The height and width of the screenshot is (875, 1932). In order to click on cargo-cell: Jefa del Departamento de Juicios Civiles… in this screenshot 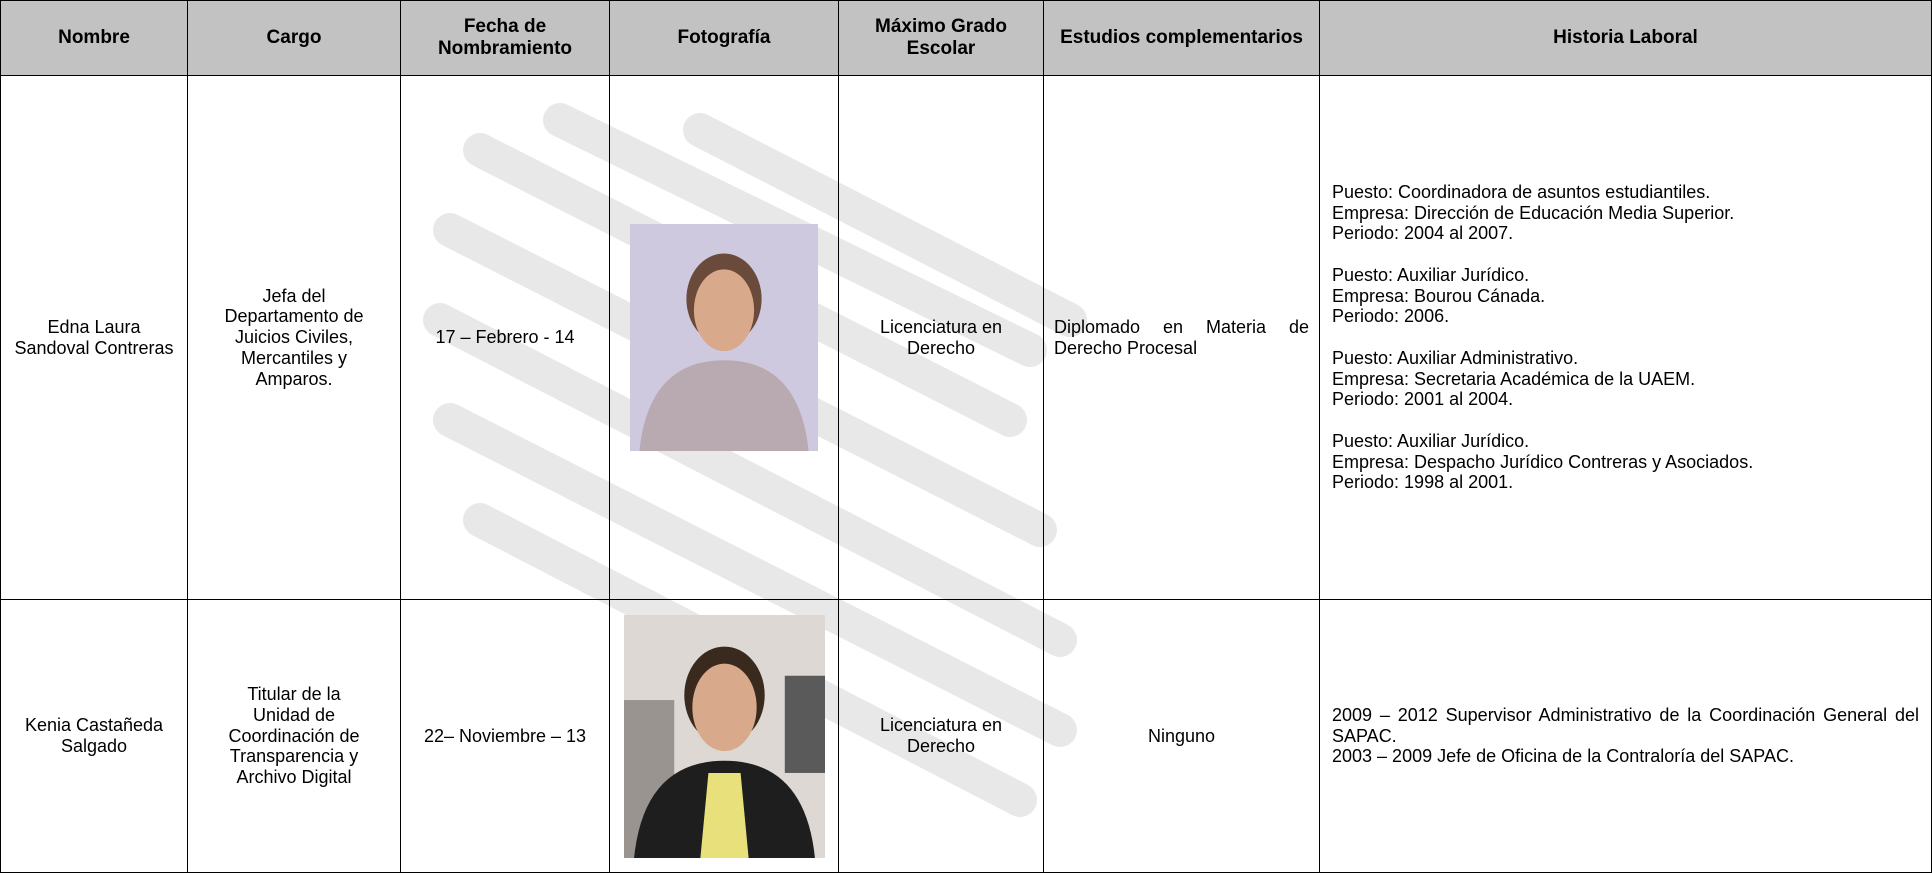, I will do `click(294, 337)`.